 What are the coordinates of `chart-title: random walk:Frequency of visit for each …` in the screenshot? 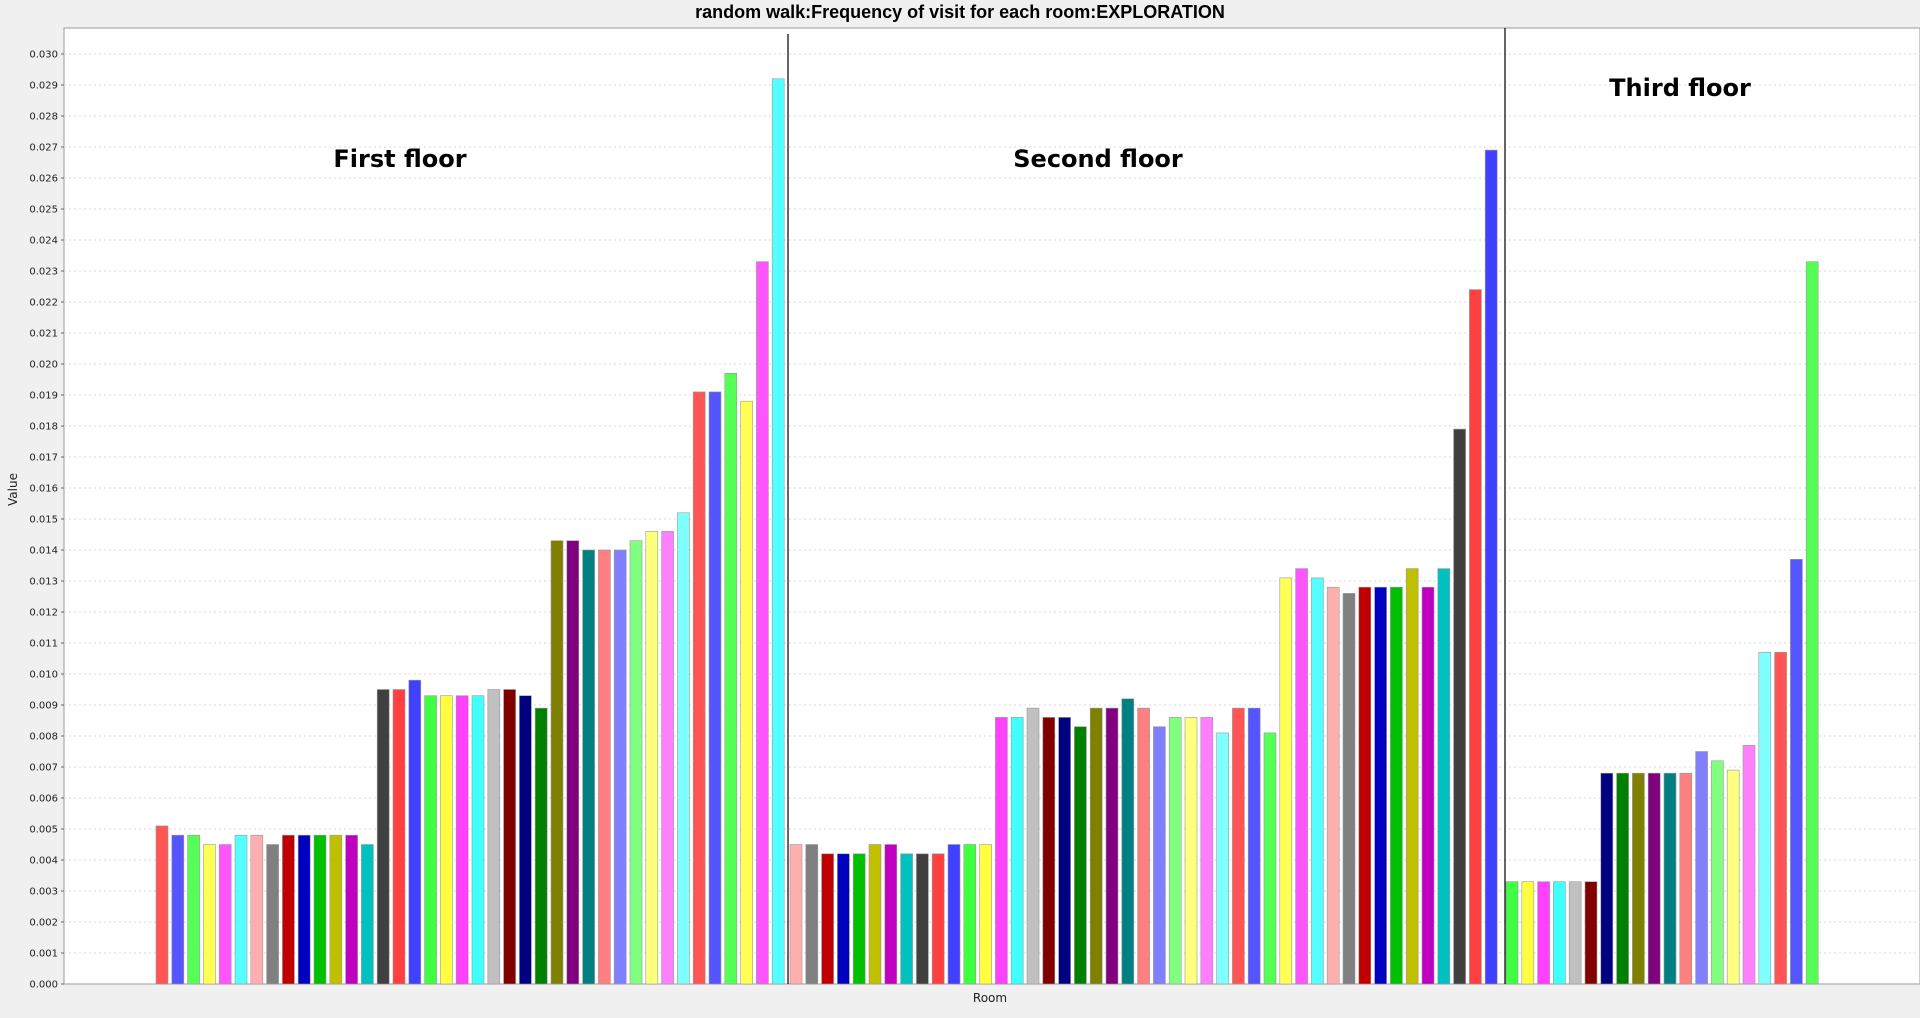 It's located at (960, 12).